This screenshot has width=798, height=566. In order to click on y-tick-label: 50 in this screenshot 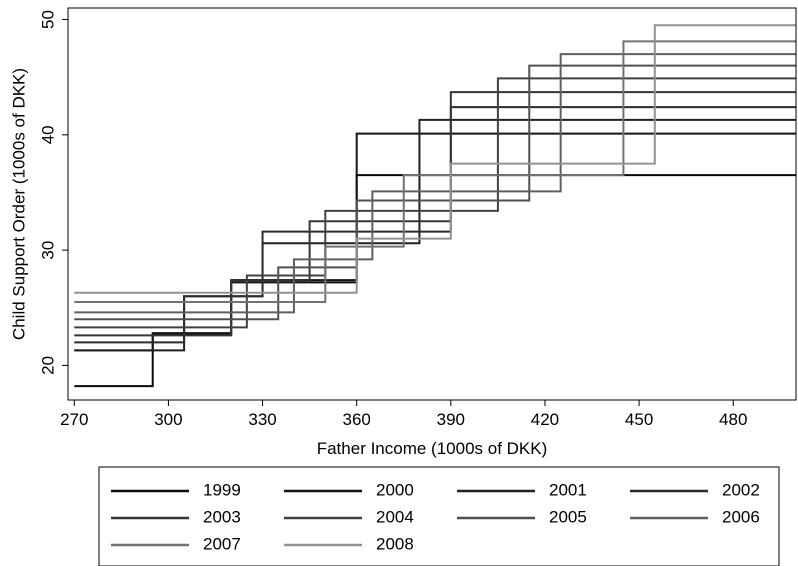, I will do `click(47, 19)`.